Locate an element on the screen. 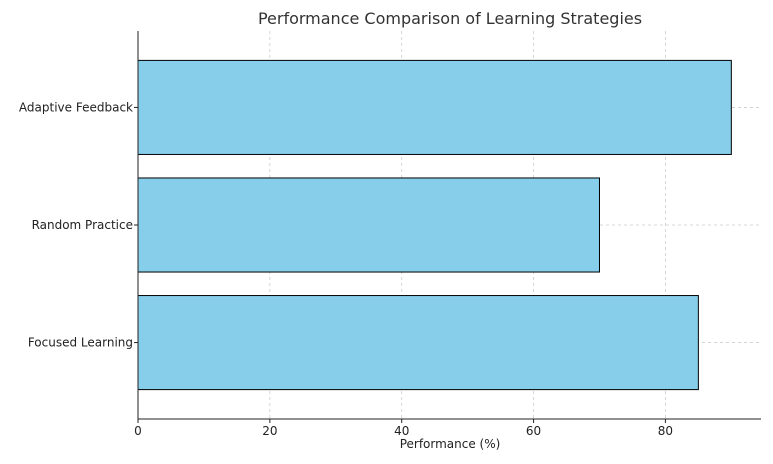 This screenshot has width=773, height=464. x-axis-label: Performance (%) is located at coordinates (450, 444).